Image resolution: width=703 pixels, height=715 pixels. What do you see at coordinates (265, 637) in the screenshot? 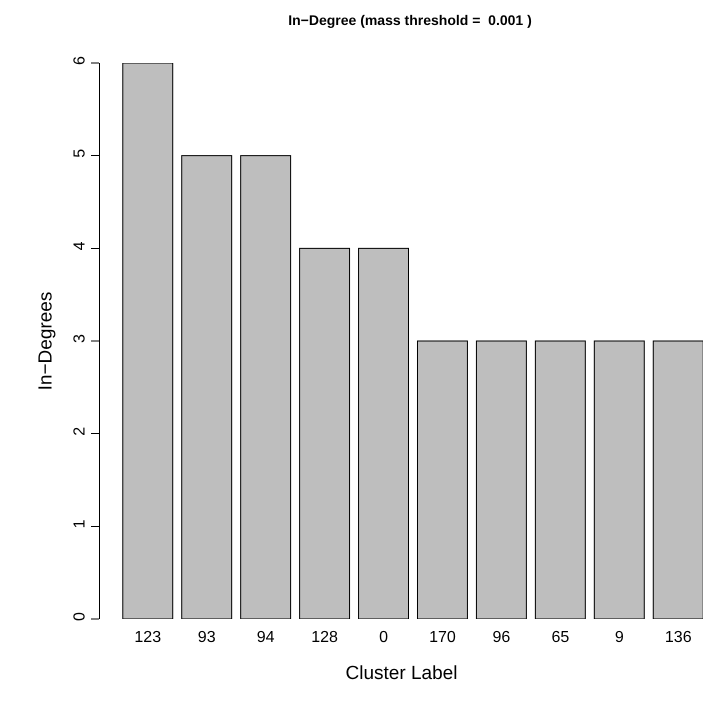
I see `x-tick-label: 94` at bounding box center [265, 637].